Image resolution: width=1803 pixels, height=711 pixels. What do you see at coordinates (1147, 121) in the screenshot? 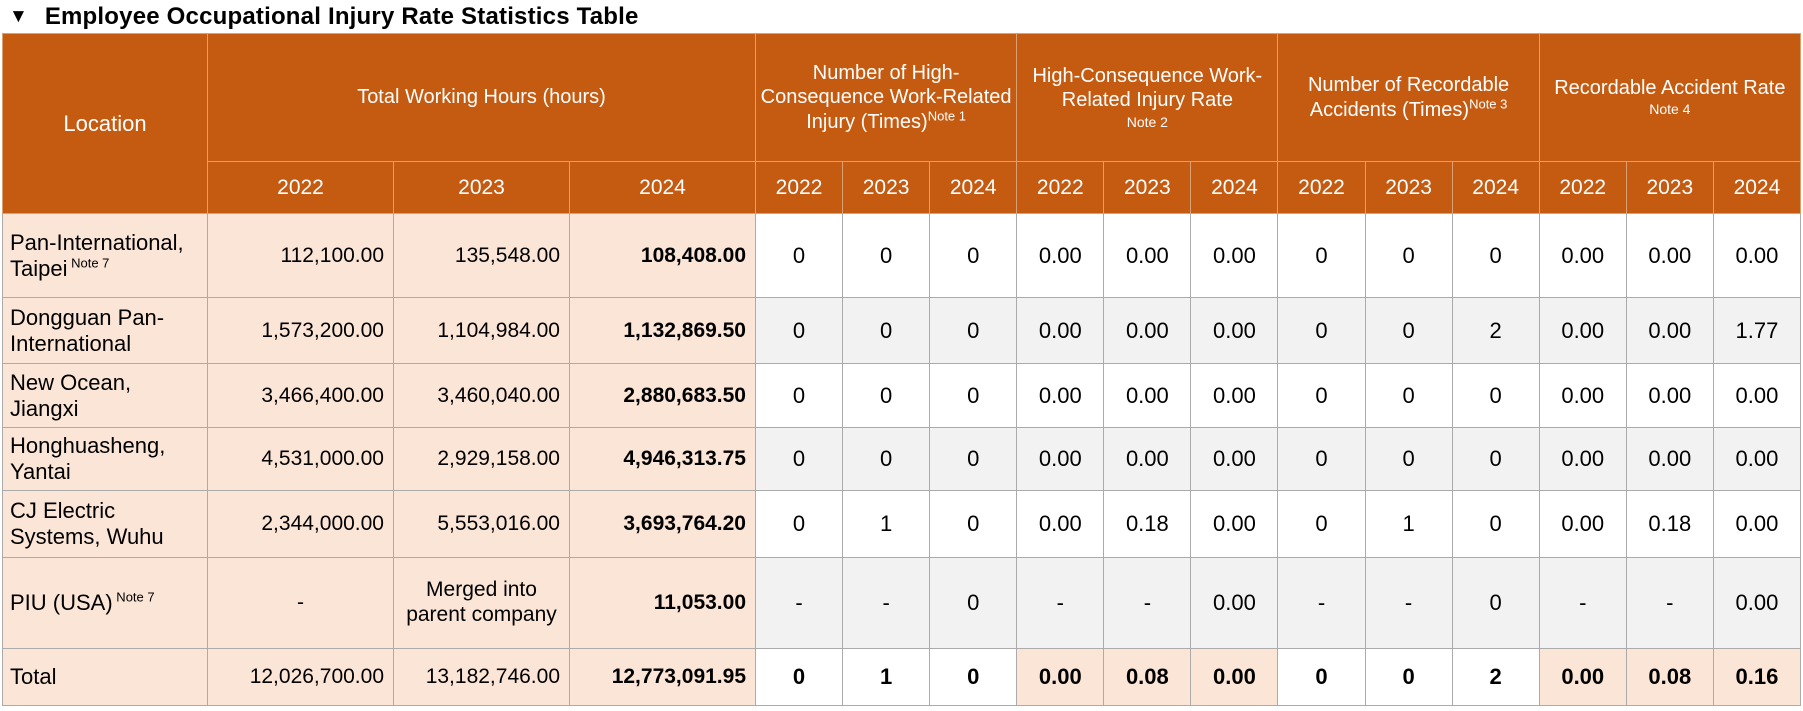
I see `note-subtext: Note 2` at bounding box center [1147, 121].